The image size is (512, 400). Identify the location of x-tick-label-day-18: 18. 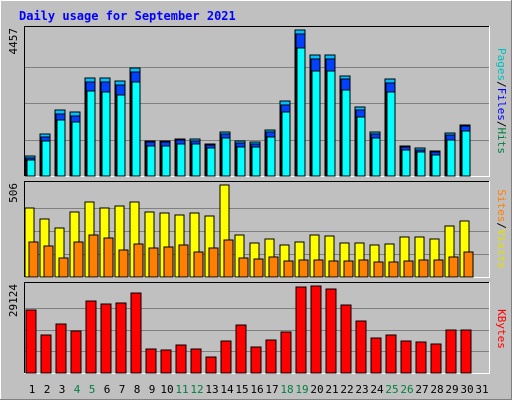
(286, 389).